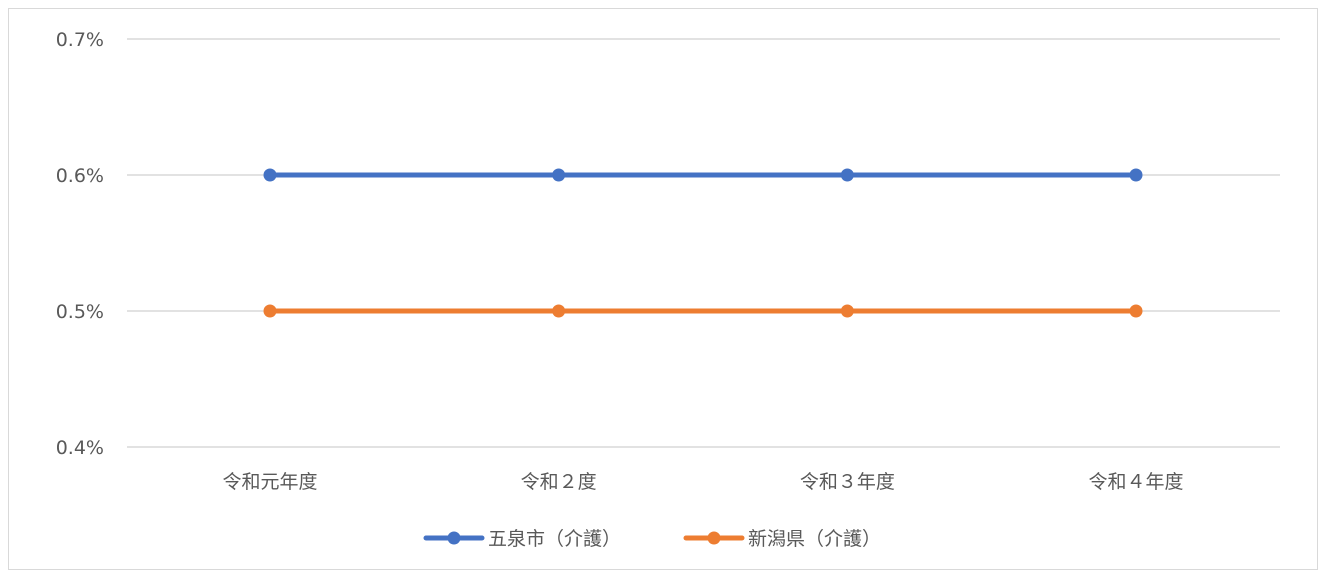 Image resolution: width=1320 pixels, height=571 pixels. I want to click on x-tick-label: 令和２度, so click(559, 482).